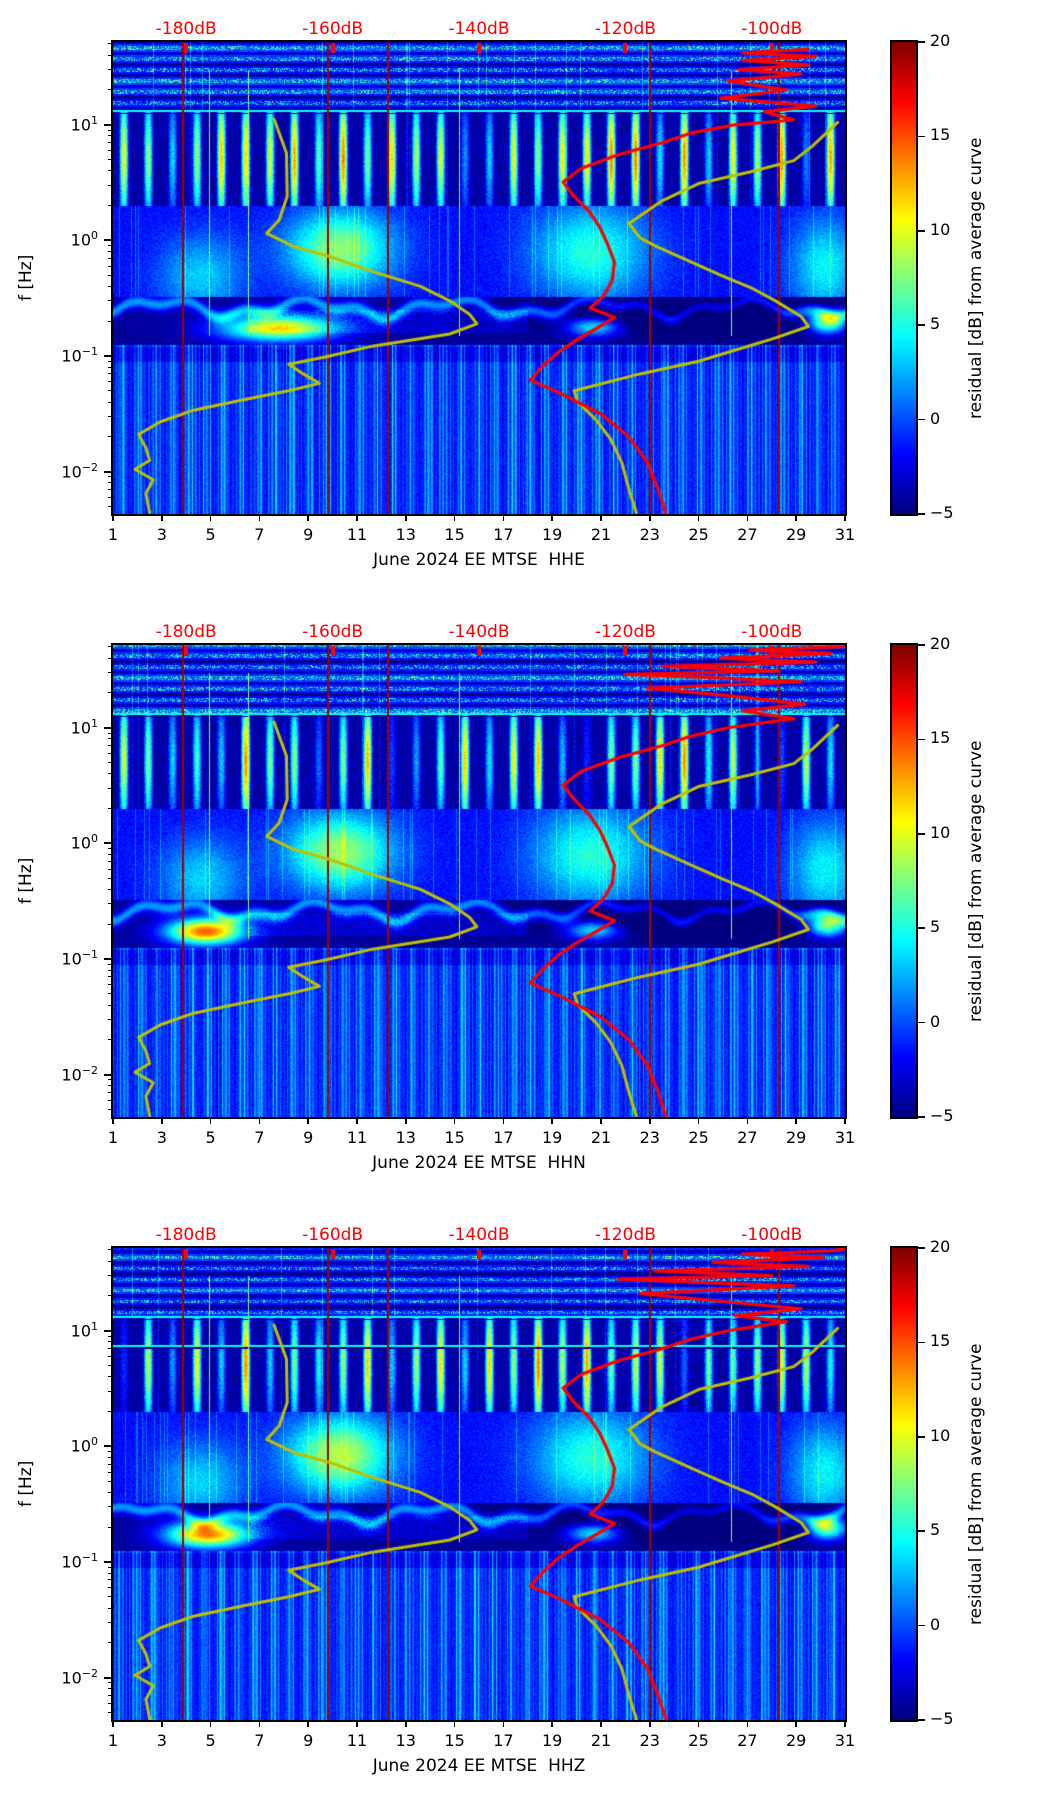 This screenshot has height=1806, width=1052. Describe the element at coordinates (625, 1235) in the screenshot. I see `top-axis-db-label: -120dB` at that location.